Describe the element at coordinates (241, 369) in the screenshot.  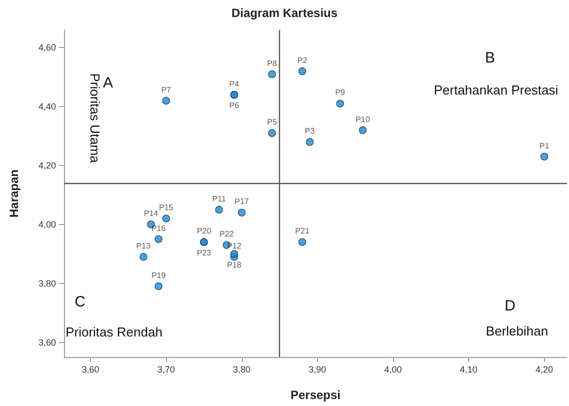
I see `x-tick-label: 3,80` at that location.